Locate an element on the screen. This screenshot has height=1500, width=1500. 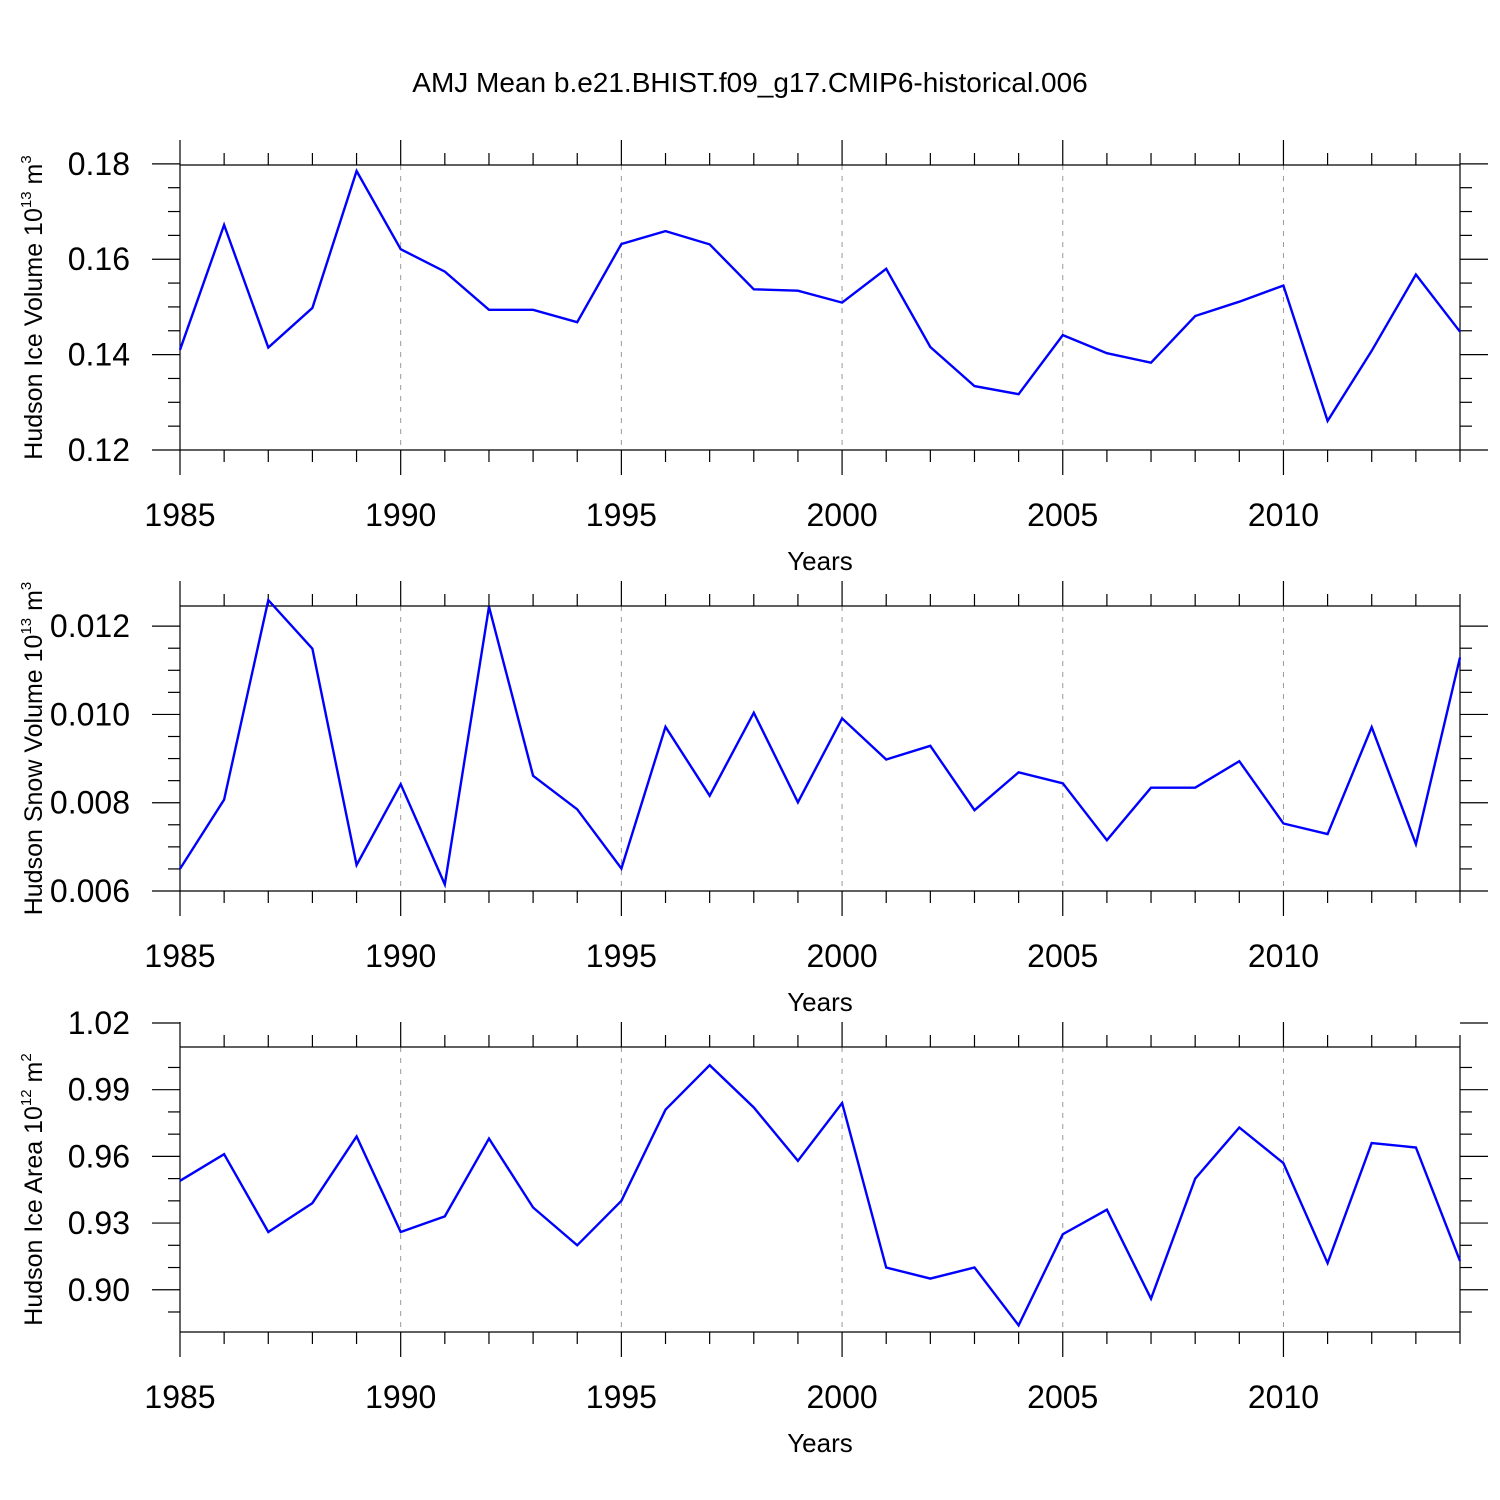
y-axis-title-exponent: 12 is located at coordinates (26, 1097).